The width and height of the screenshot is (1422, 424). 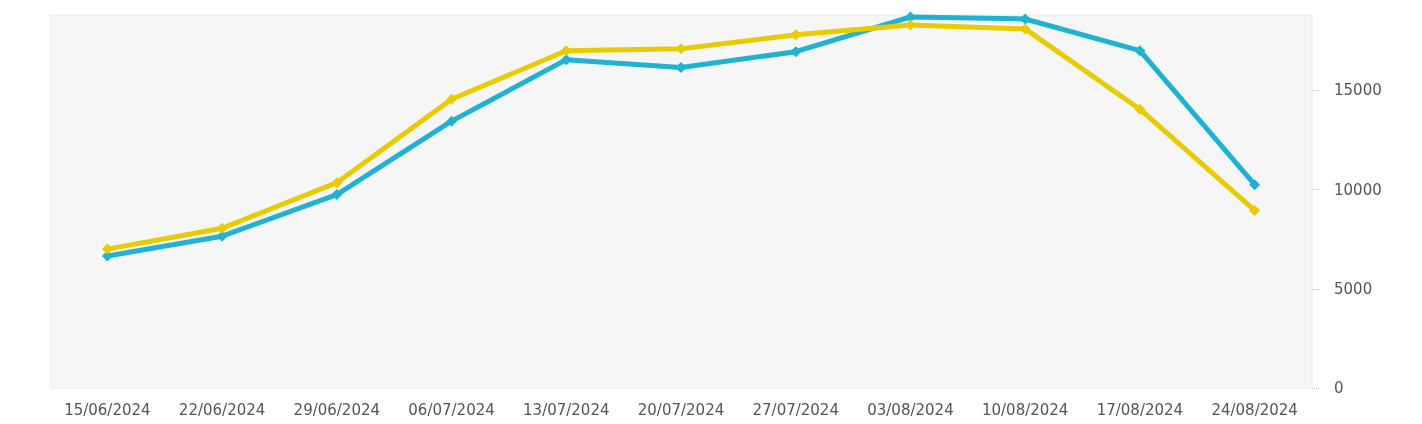 I want to click on x-tick-label: 10/08/2024, so click(x=1025, y=409).